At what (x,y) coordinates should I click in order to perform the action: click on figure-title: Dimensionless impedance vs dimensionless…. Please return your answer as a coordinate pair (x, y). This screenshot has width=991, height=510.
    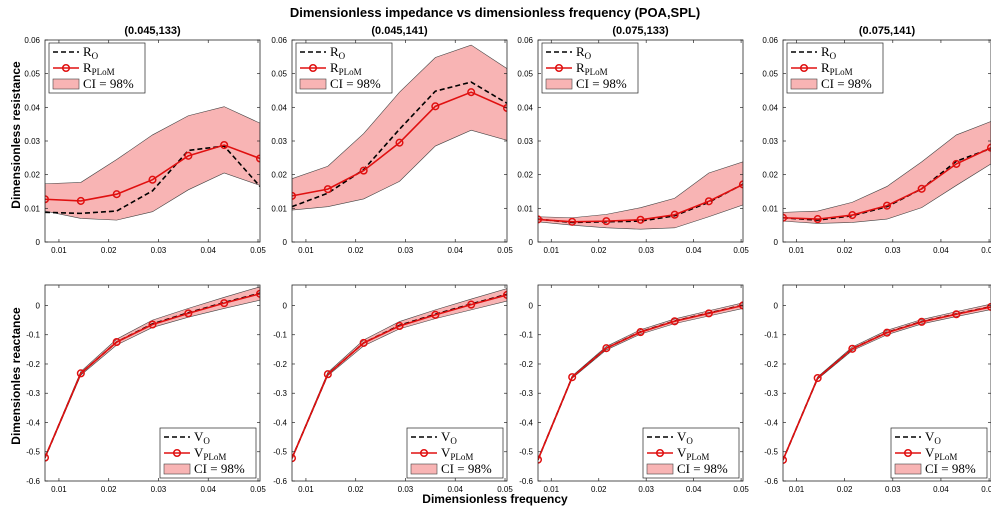
    Looking at the image, I should click on (495, 12).